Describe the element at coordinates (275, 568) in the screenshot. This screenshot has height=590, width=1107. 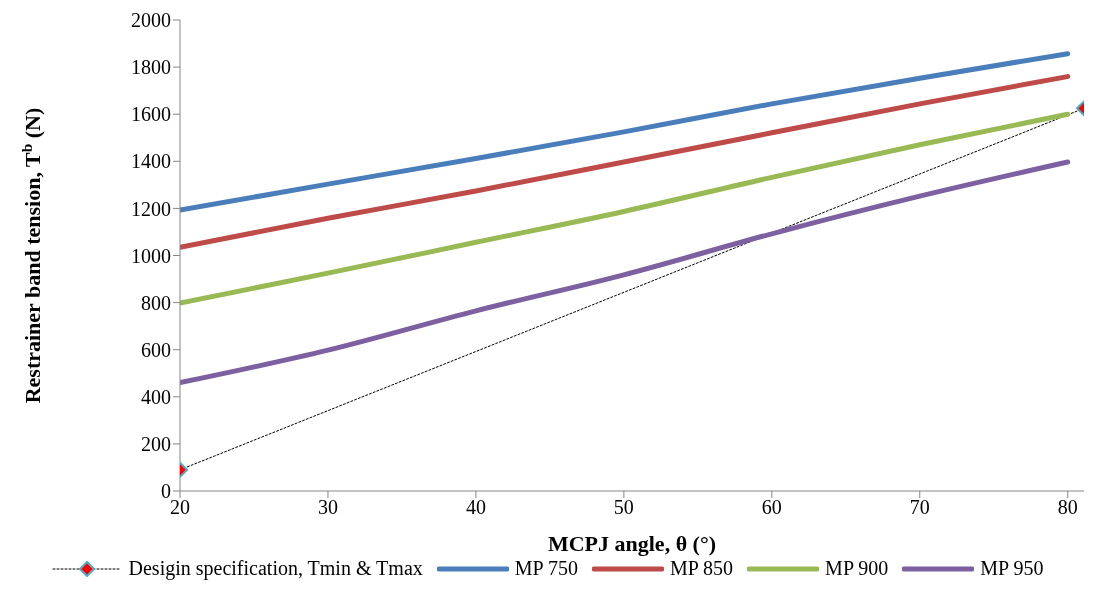
I see `legend-label: Desigin specification, Tmin & Tmax` at that location.